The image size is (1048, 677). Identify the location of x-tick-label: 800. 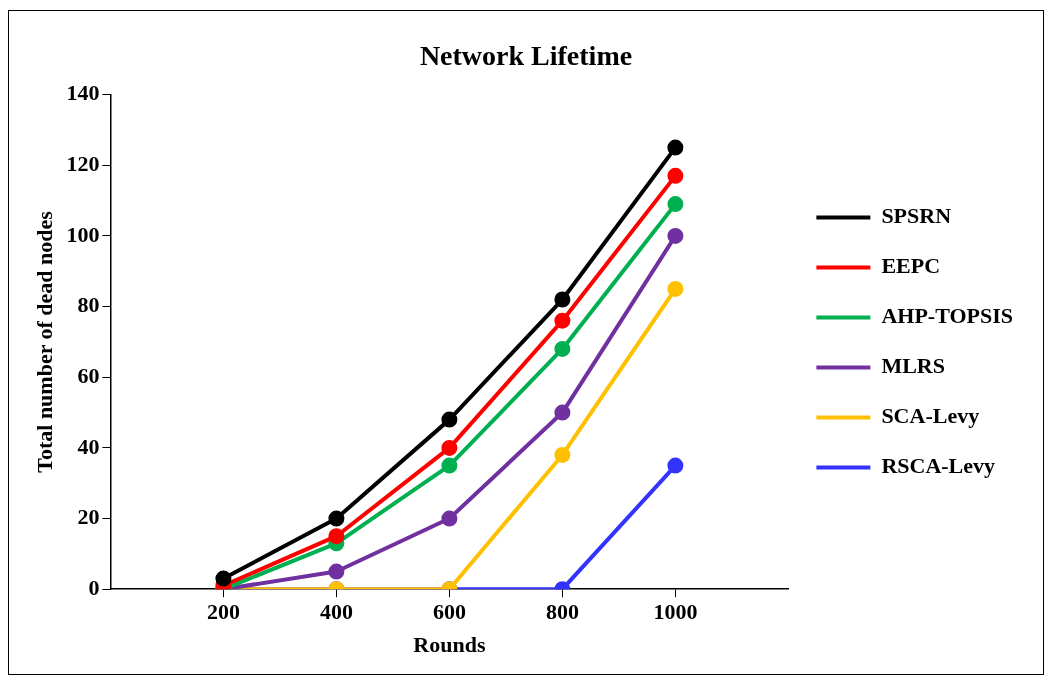
(562, 612).